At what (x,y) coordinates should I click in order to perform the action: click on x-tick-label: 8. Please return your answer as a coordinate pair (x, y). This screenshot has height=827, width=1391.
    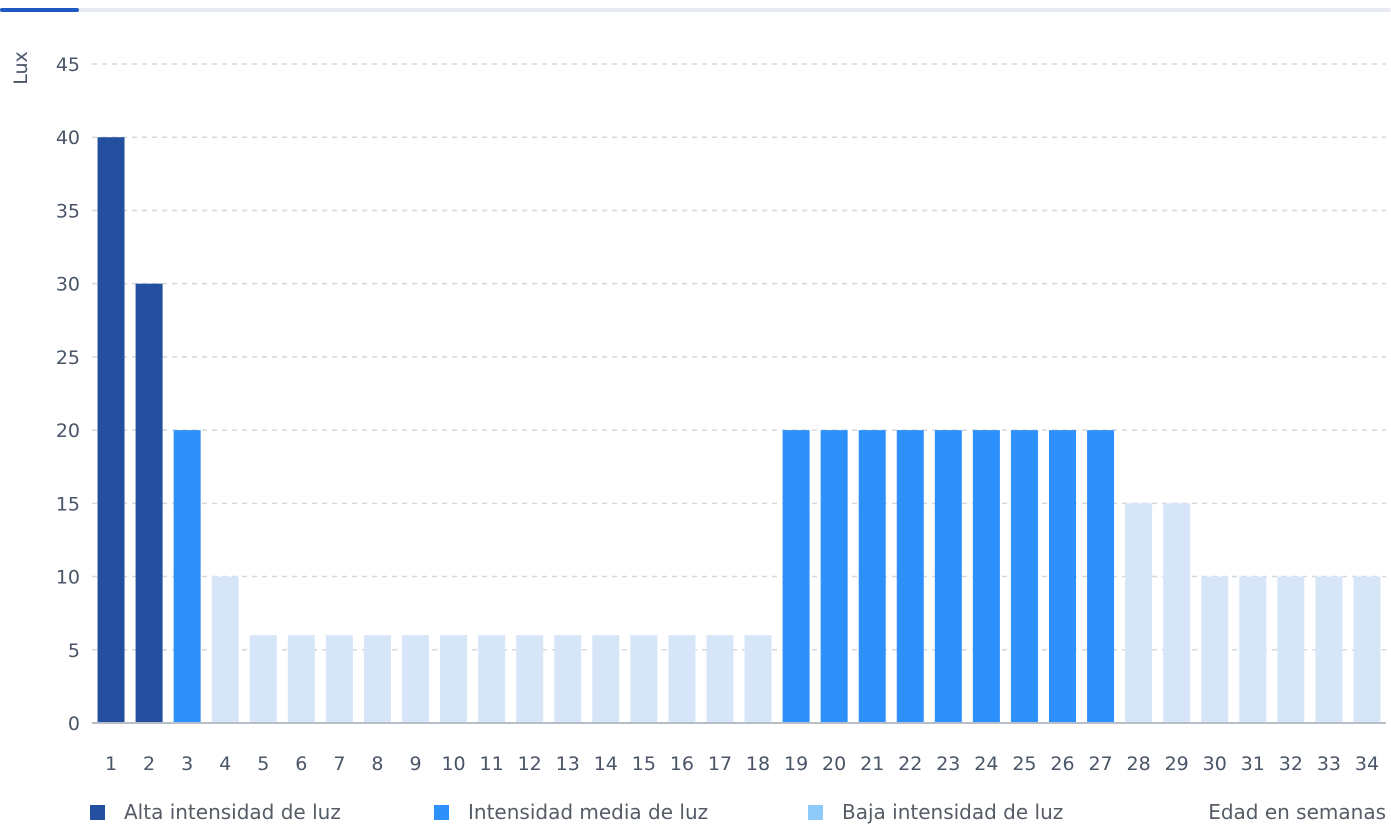
    Looking at the image, I should click on (377, 764).